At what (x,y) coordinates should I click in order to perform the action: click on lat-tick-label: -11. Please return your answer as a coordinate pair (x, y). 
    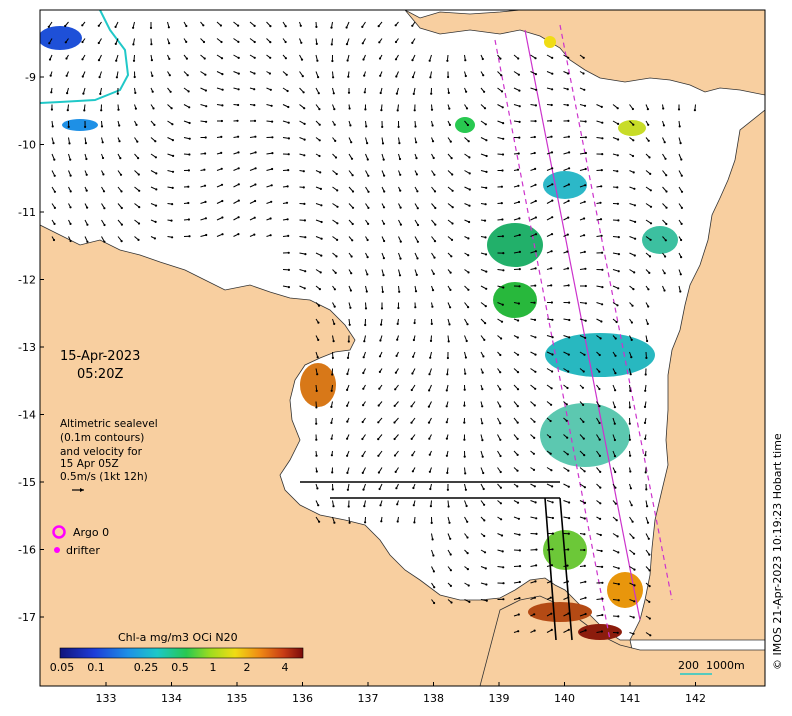
    Looking at the image, I should click on (27, 212).